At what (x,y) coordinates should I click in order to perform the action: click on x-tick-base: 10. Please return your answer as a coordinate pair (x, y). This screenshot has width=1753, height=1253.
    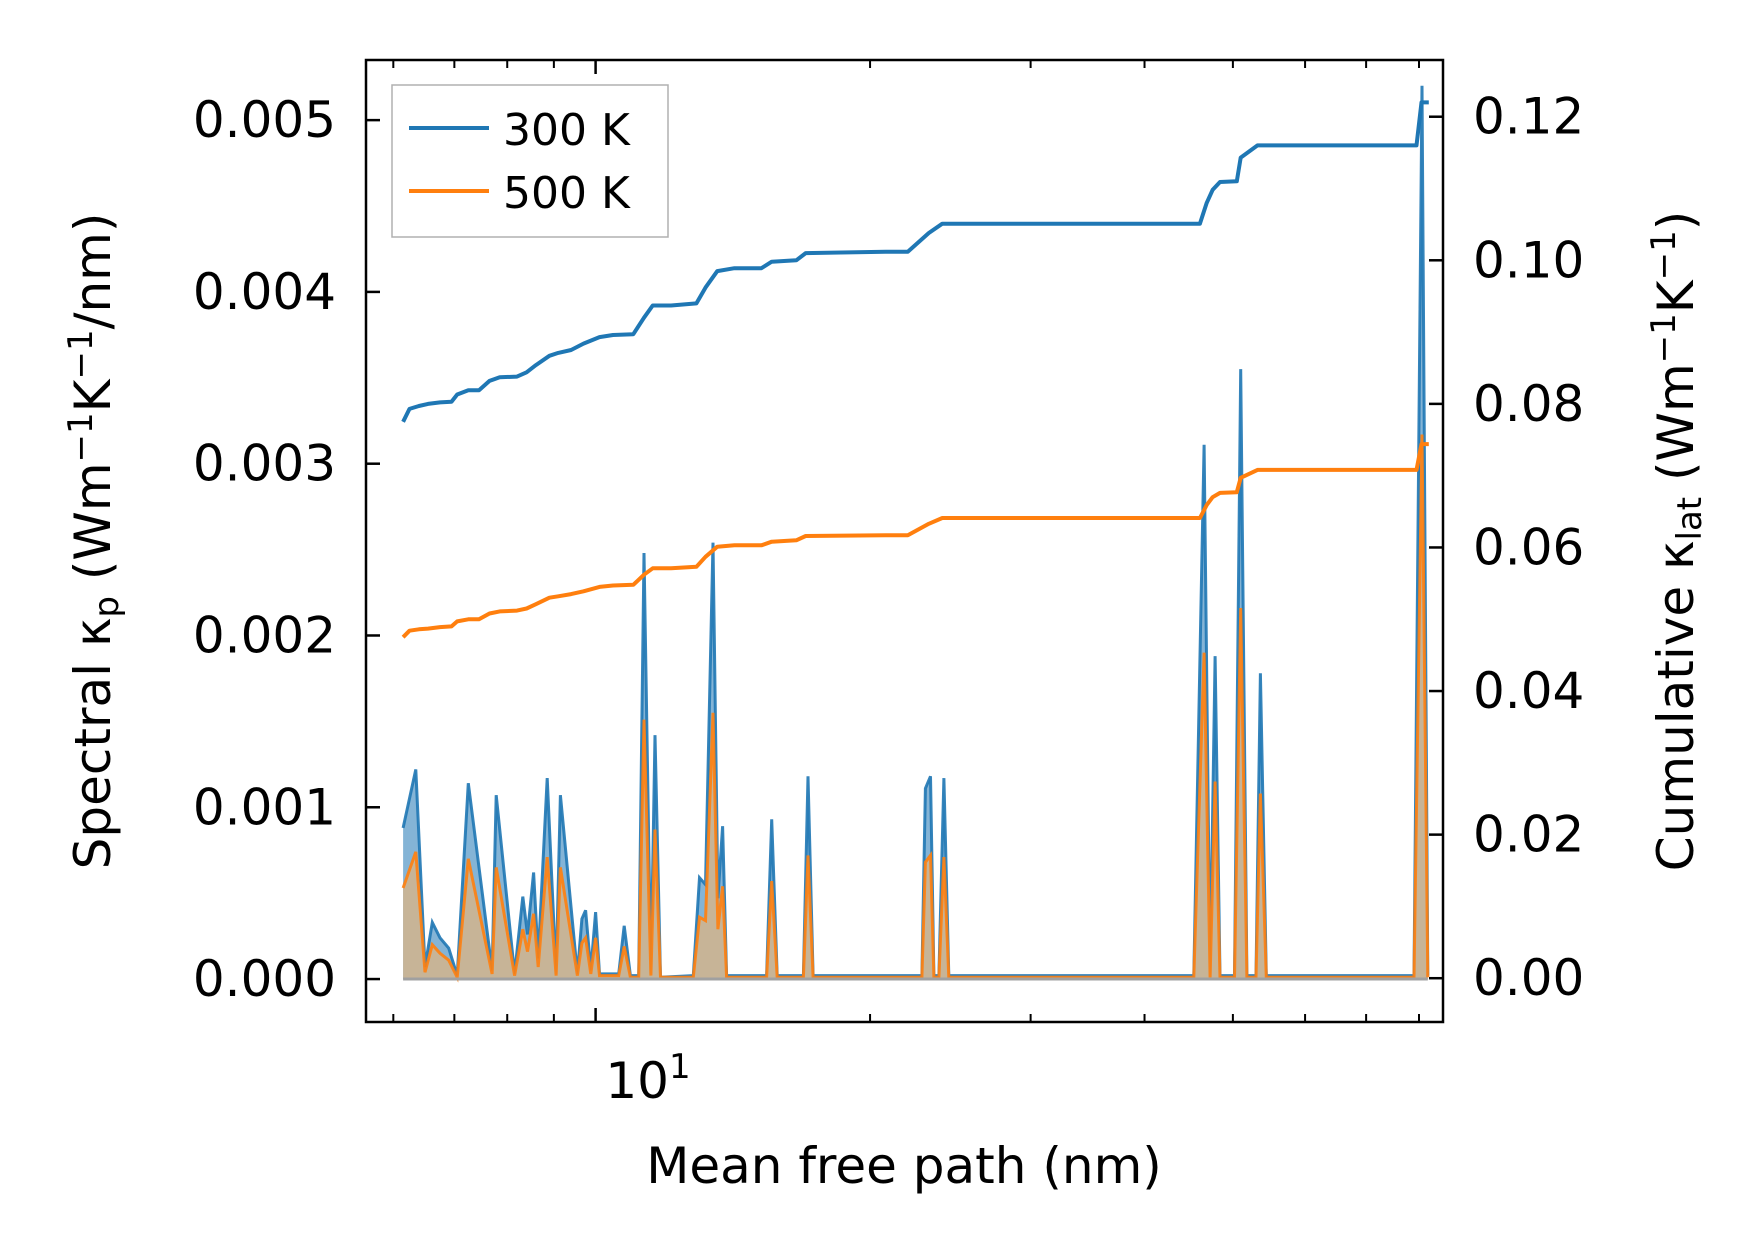
    Looking at the image, I should click on (637, 1081).